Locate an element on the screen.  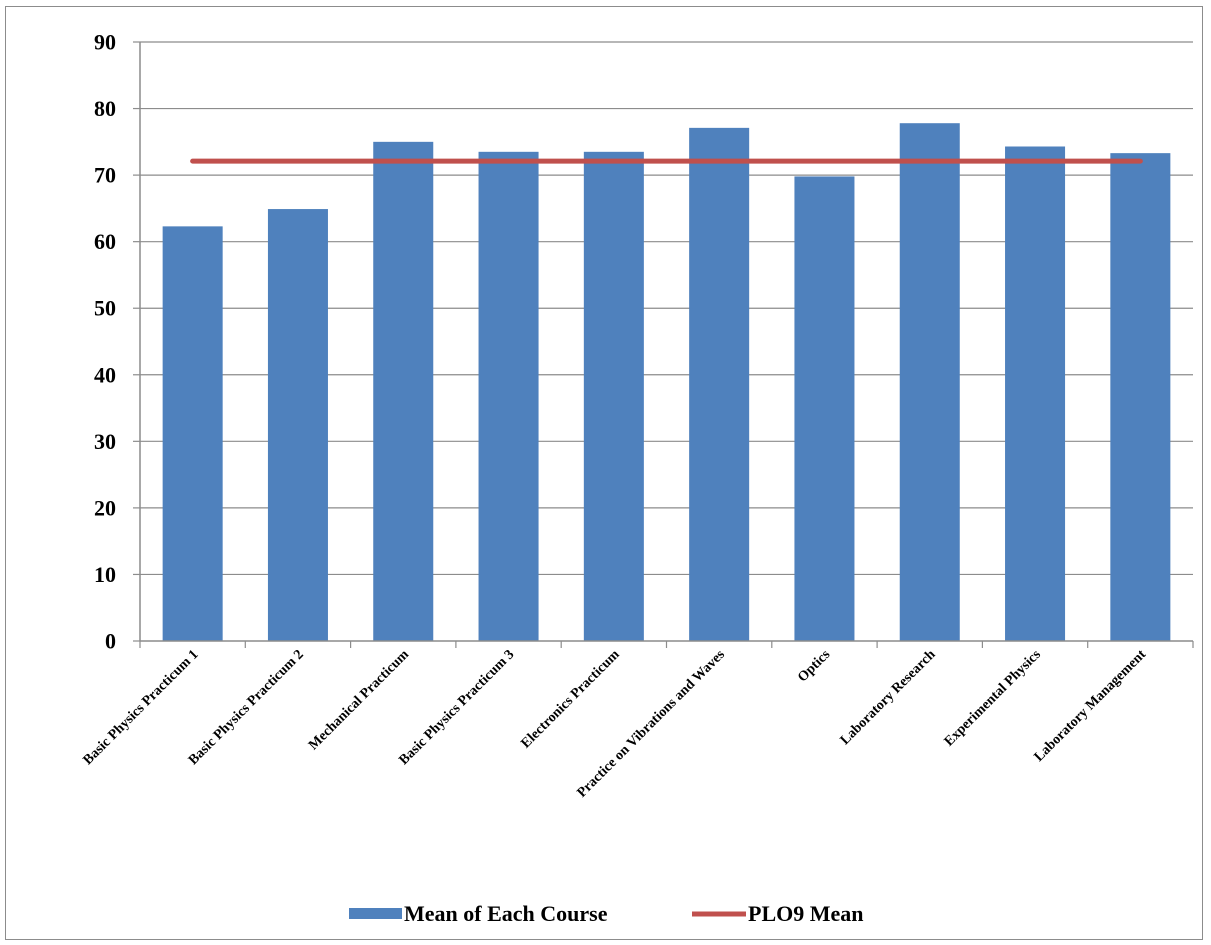
x-category-label: Basic Physics Practicum 1 is located at coordinates (141, 707).